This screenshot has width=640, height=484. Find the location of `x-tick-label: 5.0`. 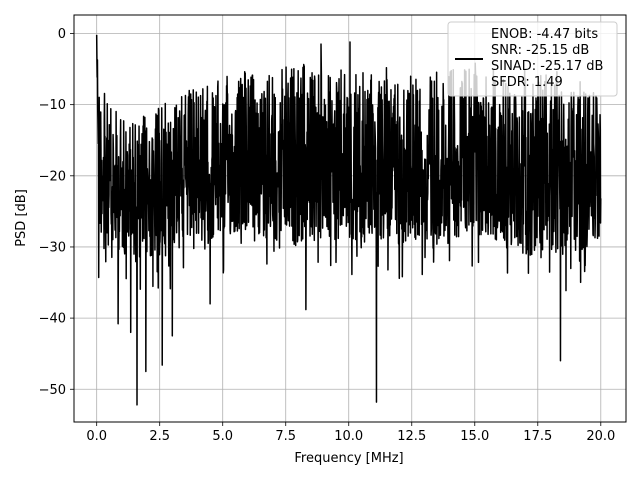

x-tick-label: 5.0 is located at coordinates (222, 436).